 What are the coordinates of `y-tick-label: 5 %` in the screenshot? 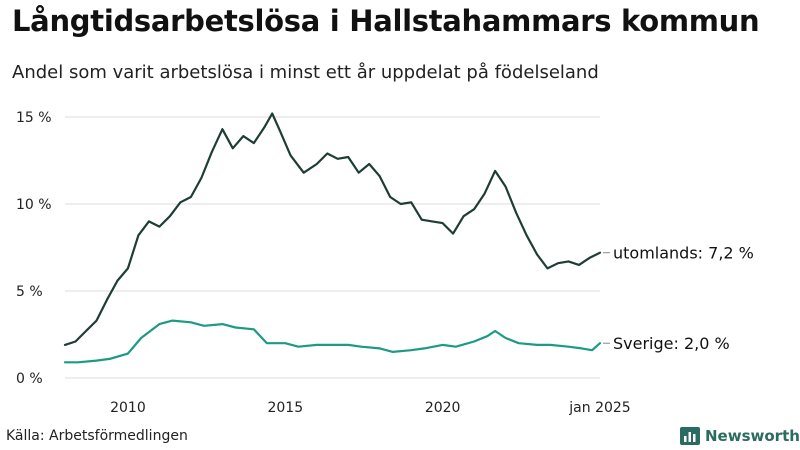 It's located at (29, 292).